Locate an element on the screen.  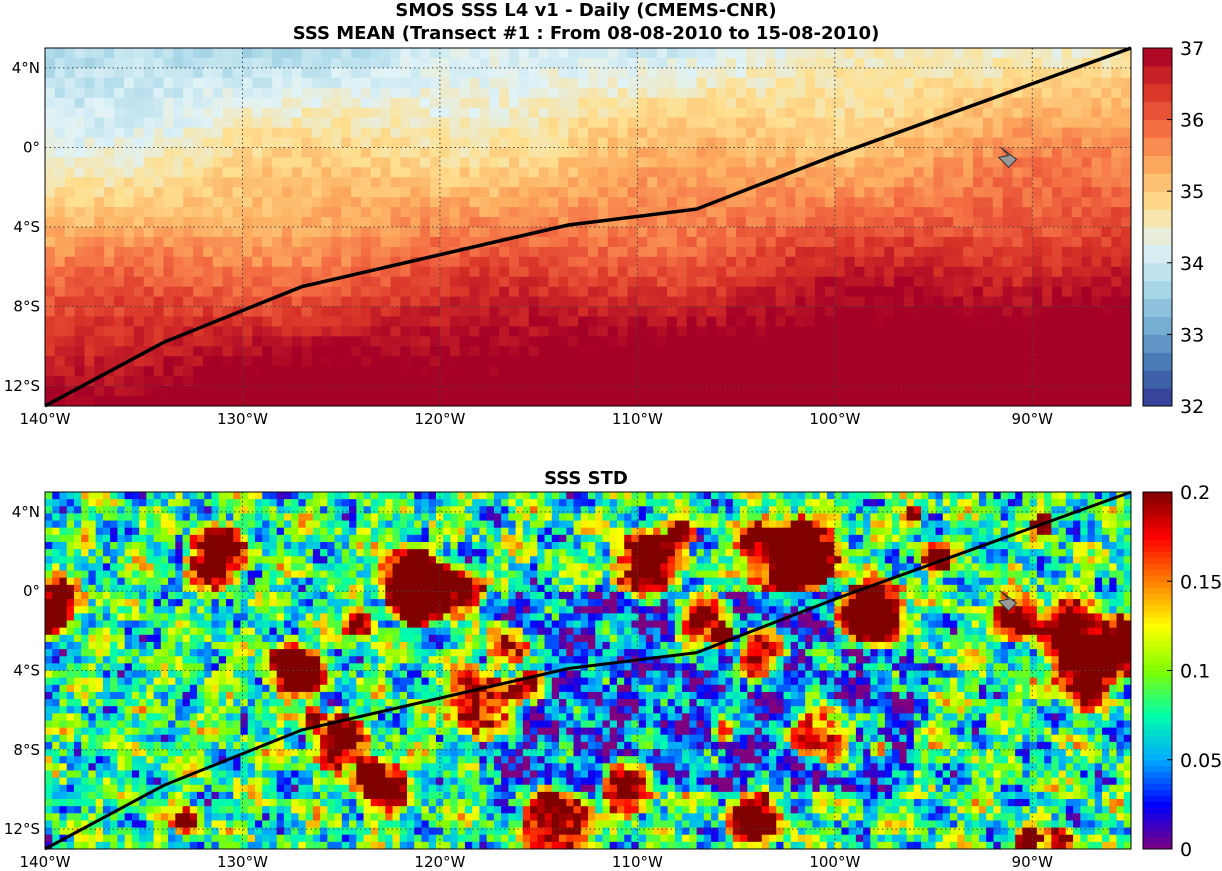
colorbar-tick-label-std: 0.1 is located at coordinates (1195, 672).